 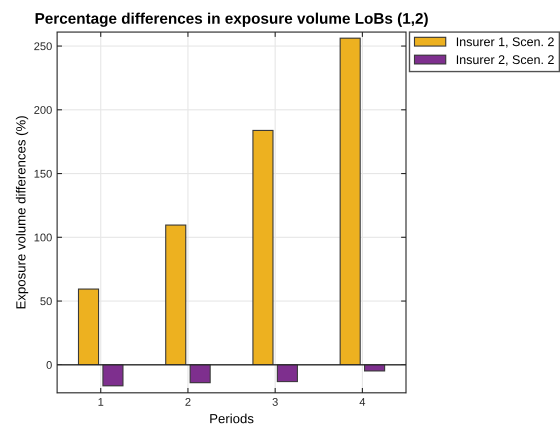 I want to click on y-tick-label: 150, so click(x=43, y=174).